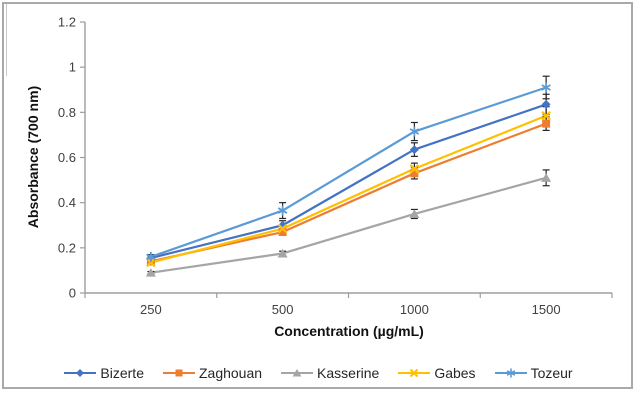 The width and height of the screenshot is (636, 403). I want to click on legend-swatch-x-icon, so click(414, 373).